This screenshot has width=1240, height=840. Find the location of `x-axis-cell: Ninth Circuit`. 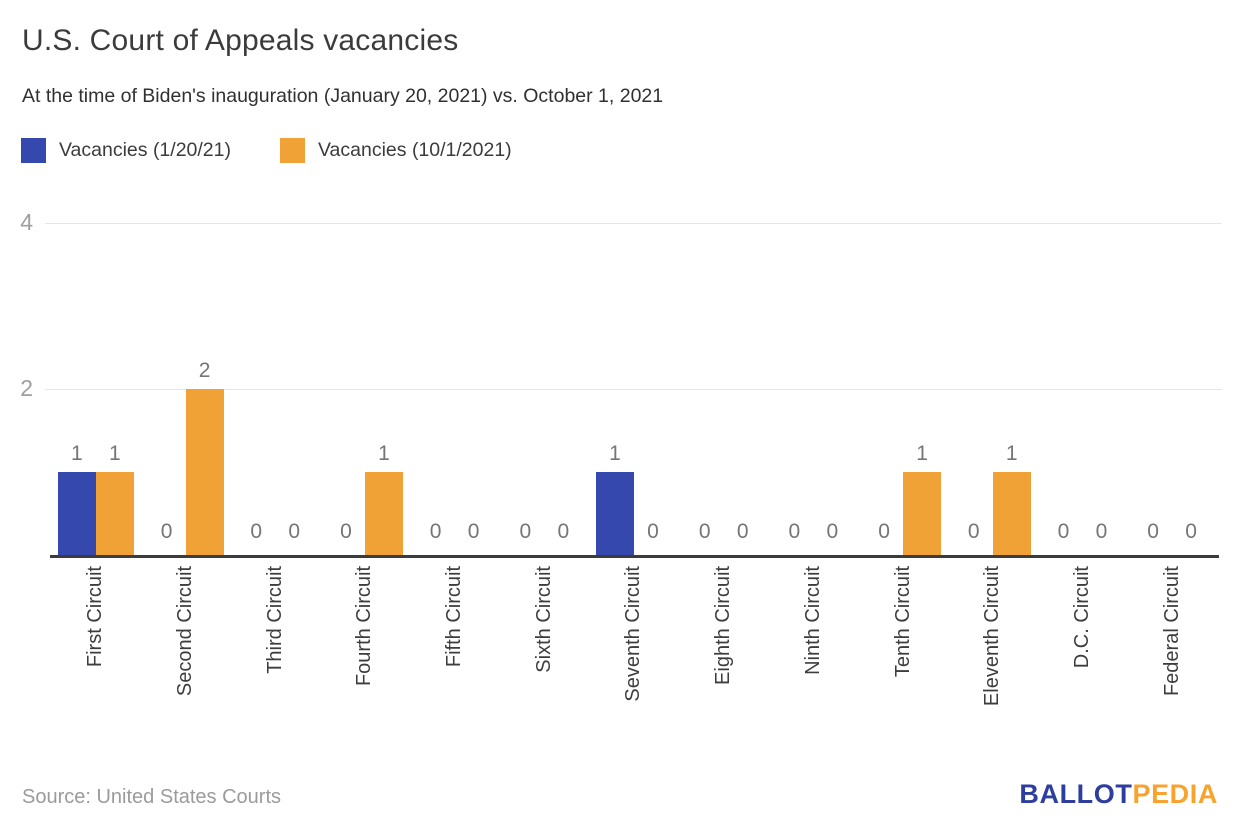

x-axis-cell: Ninth Circuit is located at coordinates (814, 656).